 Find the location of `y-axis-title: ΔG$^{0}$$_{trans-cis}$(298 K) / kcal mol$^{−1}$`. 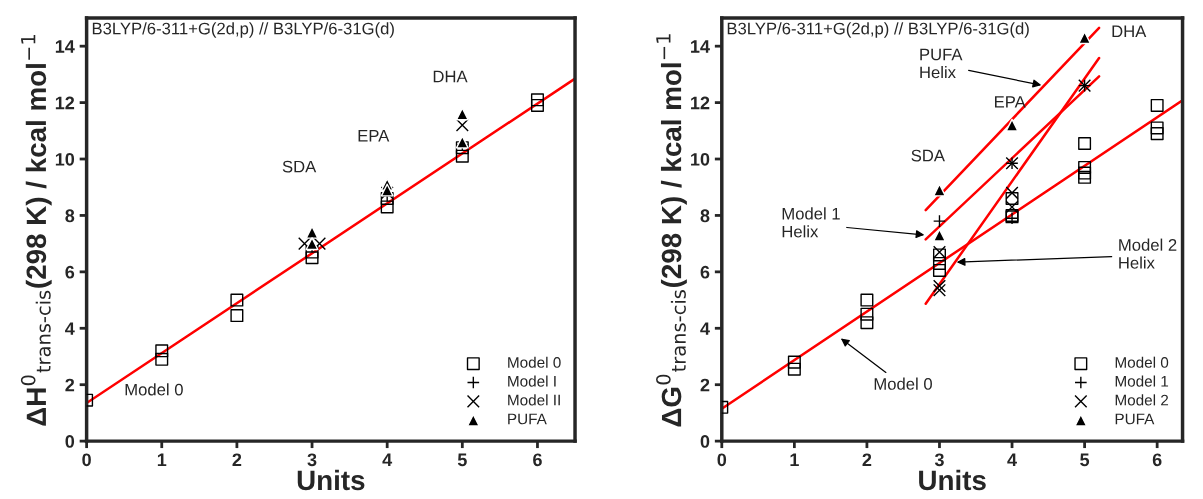

y-axis-title: ΔG$^{0}$$_{trans-cis}$(298 K) / kcal mol$^{−1}$ is located at coordinates (671, 230).